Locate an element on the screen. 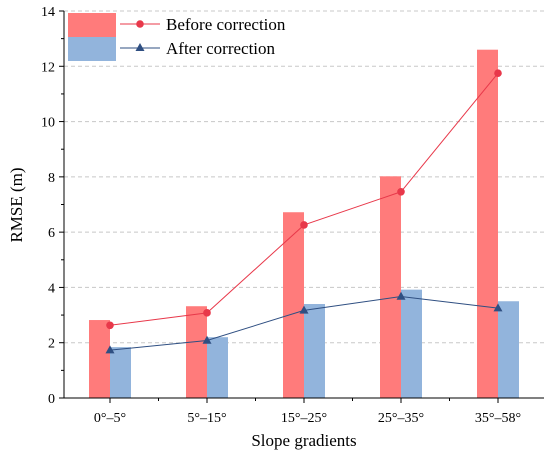 The height and width of the screenshot is (455, 550). y-axis-title: RMSE (m) is located at coordinates (16, 204).